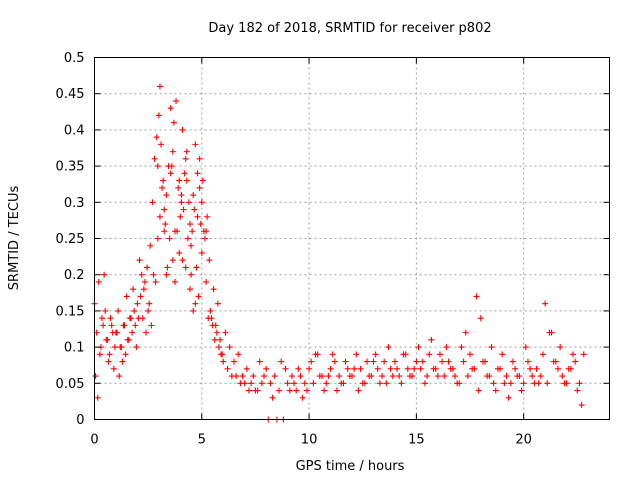  Describe the element at coordinates (74, 58) in the screenshot. I see `y-tick-label: 0.5` at that location.